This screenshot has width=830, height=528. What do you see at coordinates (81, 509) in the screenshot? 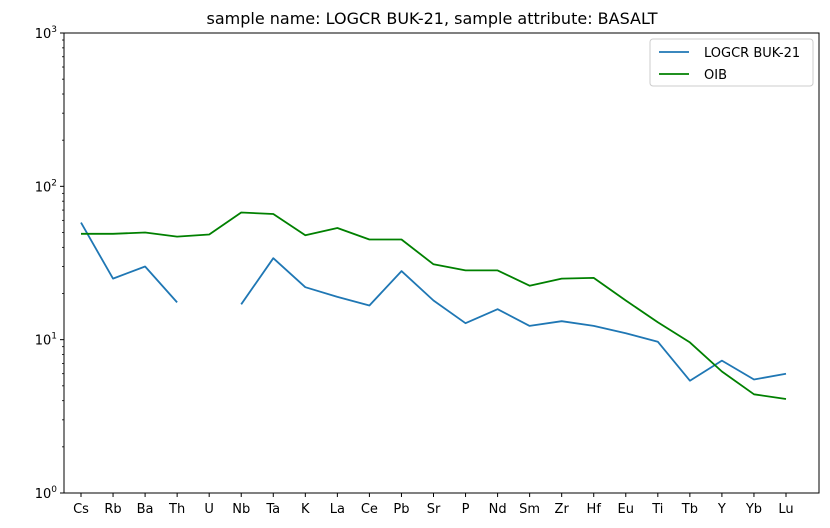
I see `x-tick-label: Cs` at bounding box center [81, 509].